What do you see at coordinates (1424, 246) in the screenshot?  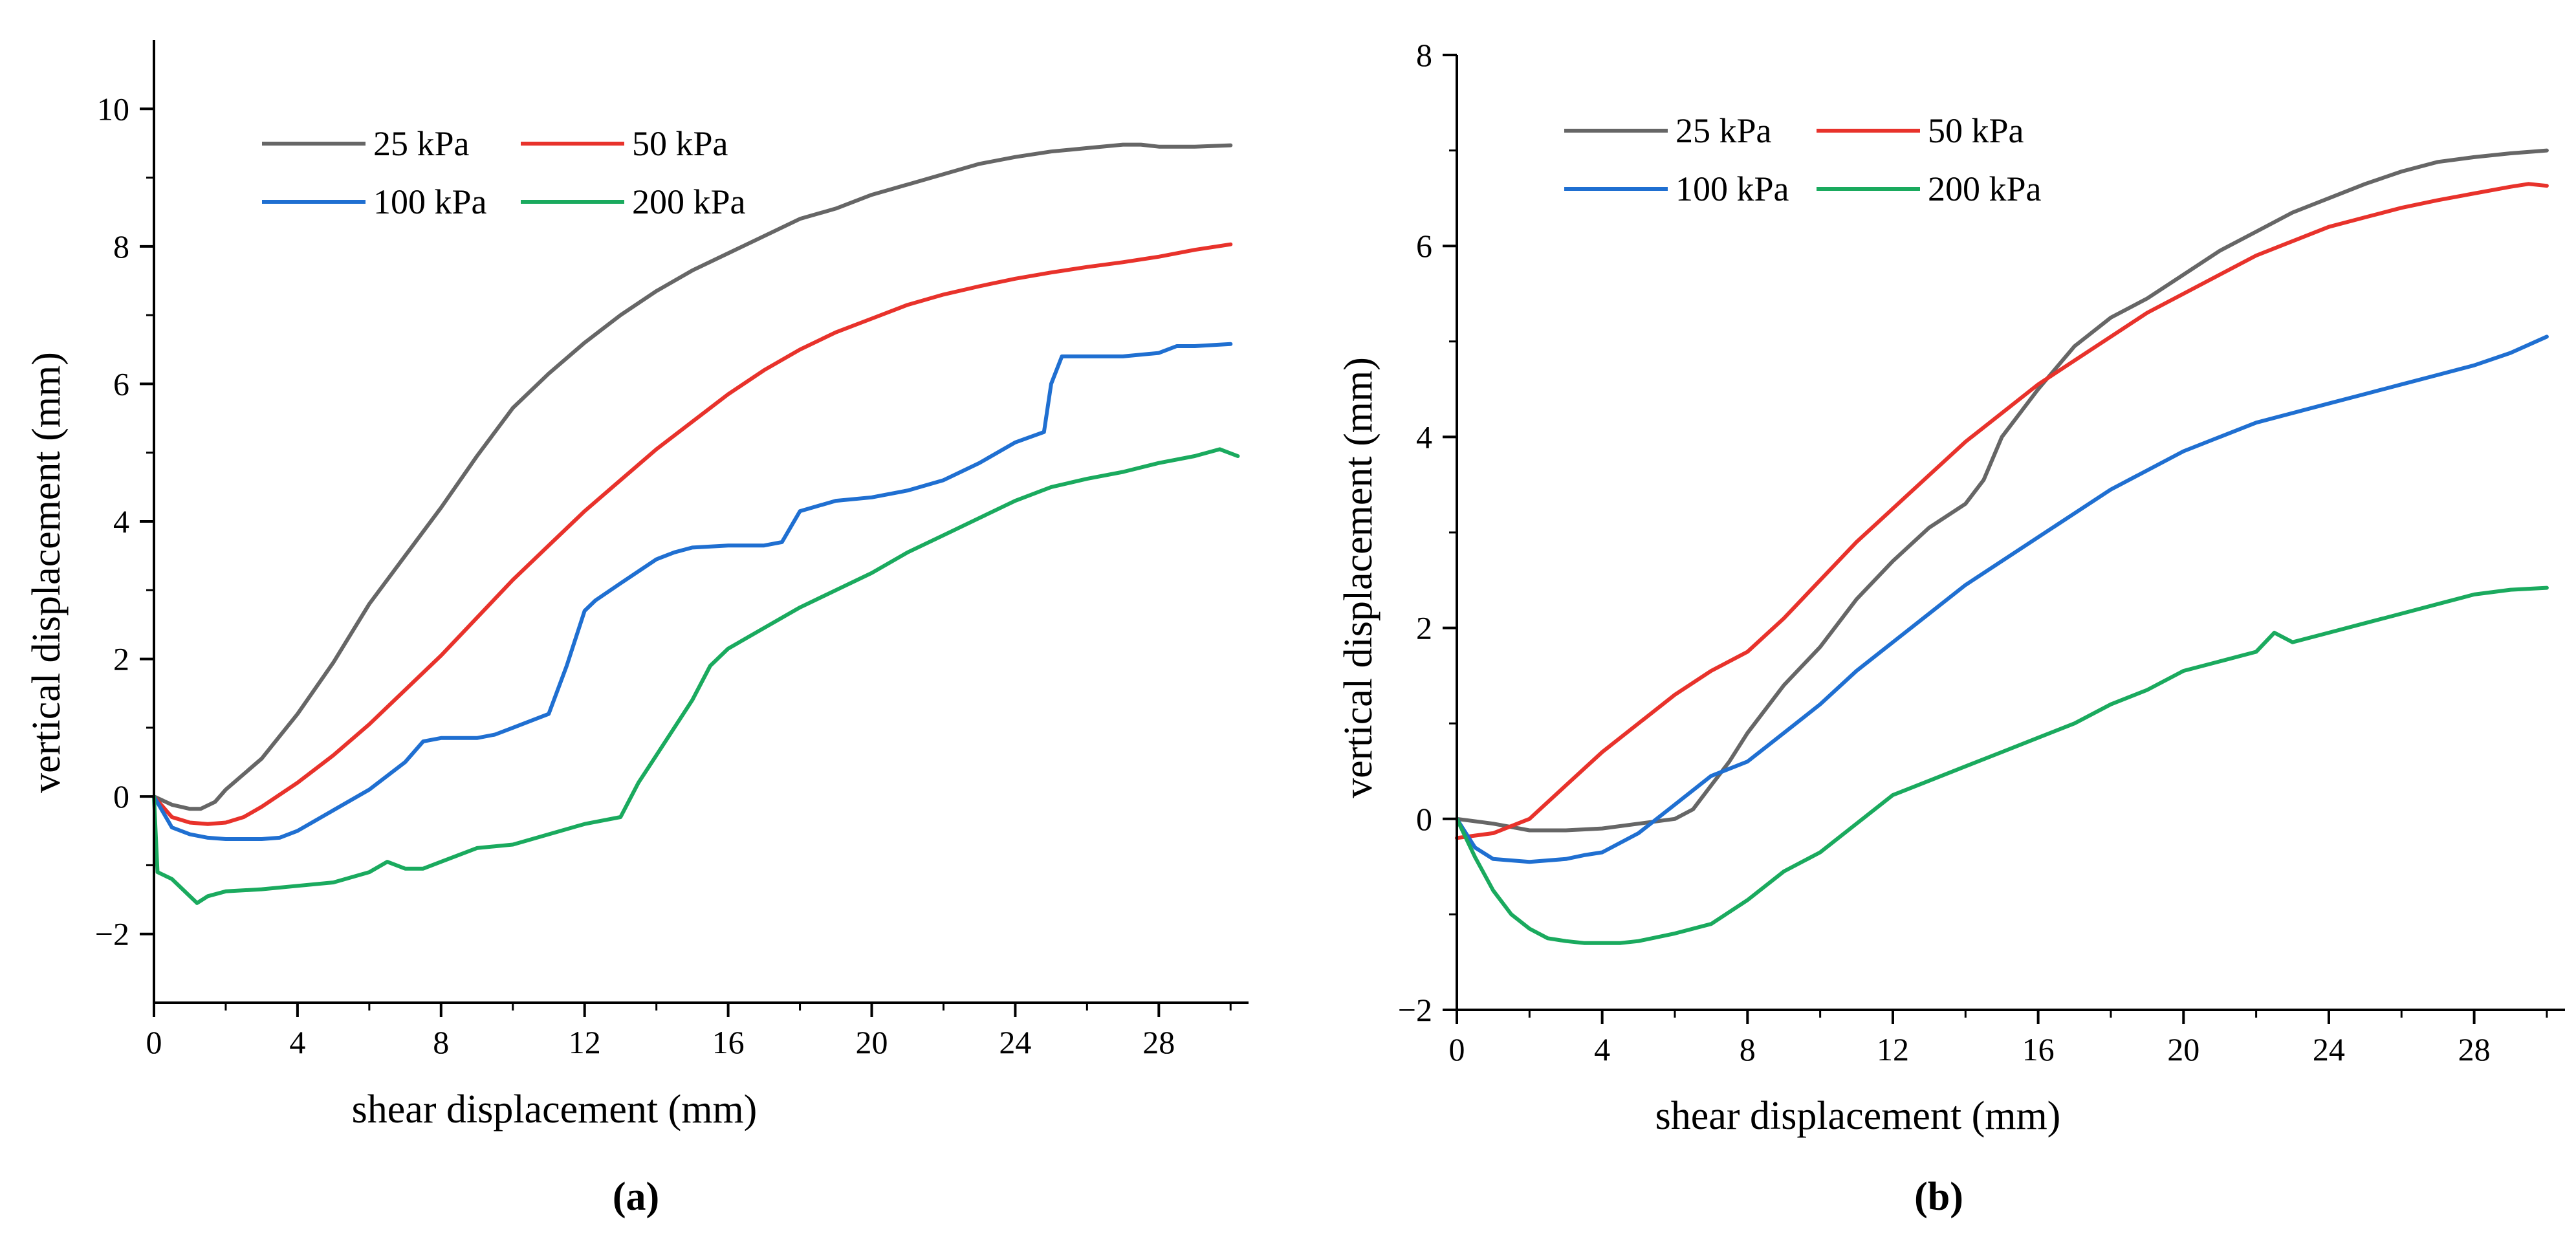 I see `y-tick-label-b: 6` at bounding box center [1424, 246].